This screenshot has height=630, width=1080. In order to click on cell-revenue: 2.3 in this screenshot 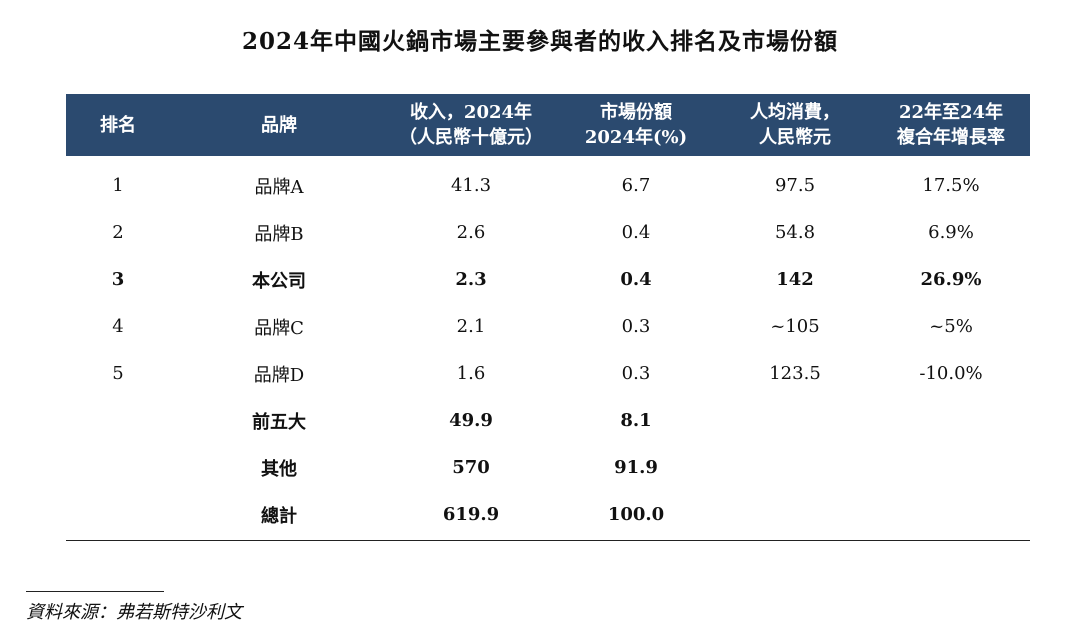, I will do `click(471, 279)`.